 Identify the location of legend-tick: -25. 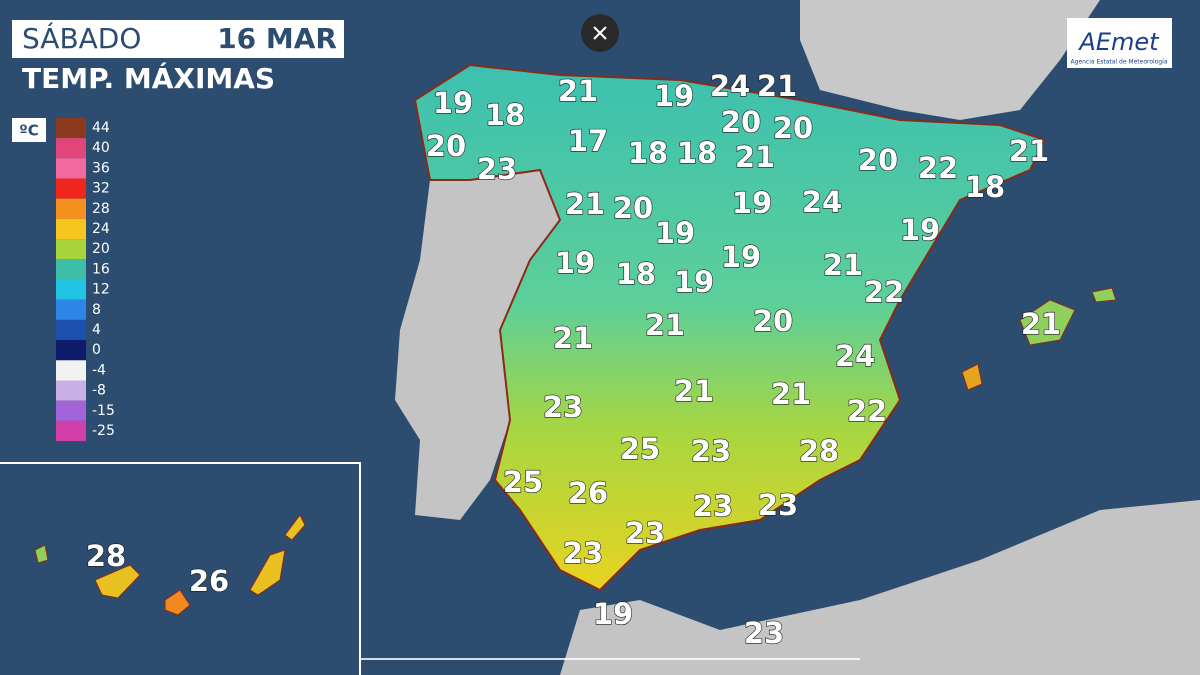
(103, 431).